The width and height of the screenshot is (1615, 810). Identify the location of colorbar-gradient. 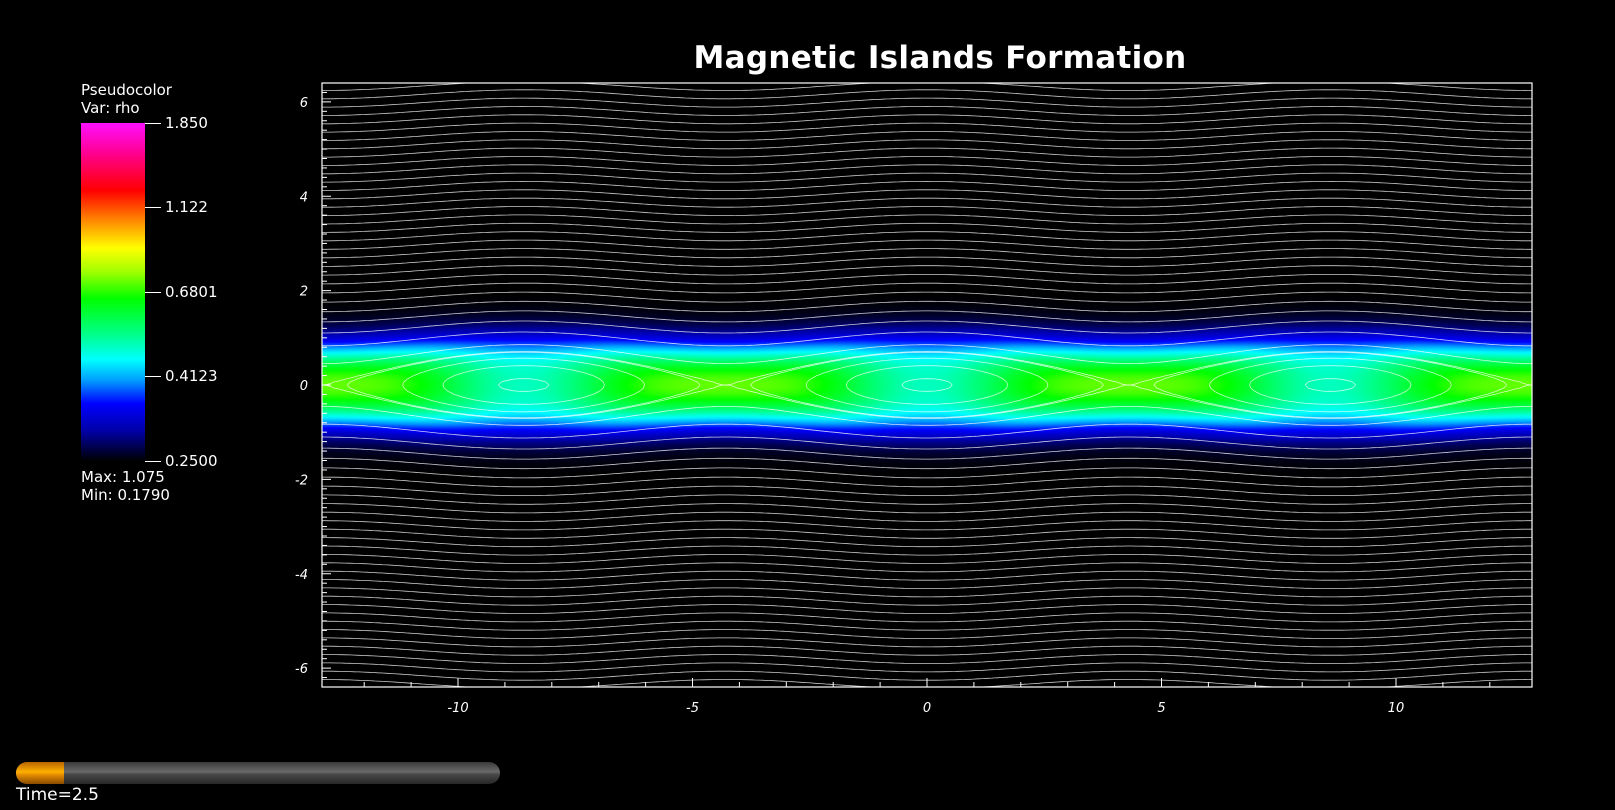
(113, 292).